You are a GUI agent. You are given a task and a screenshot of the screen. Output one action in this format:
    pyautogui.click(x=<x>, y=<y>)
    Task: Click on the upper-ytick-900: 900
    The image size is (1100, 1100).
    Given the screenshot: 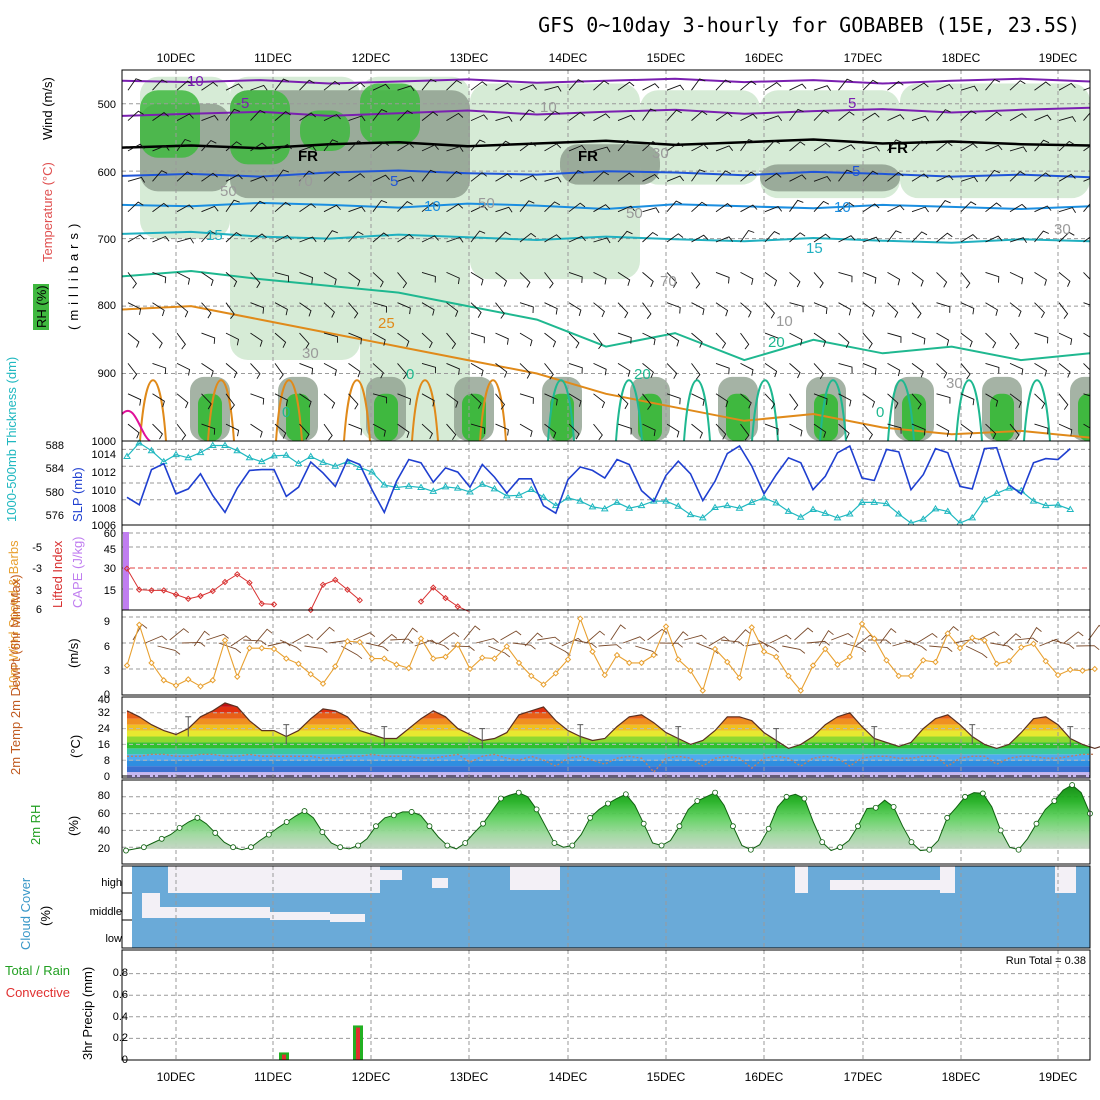 What is the action you would take?
    pyautogui.click(x=107, y=374)
    